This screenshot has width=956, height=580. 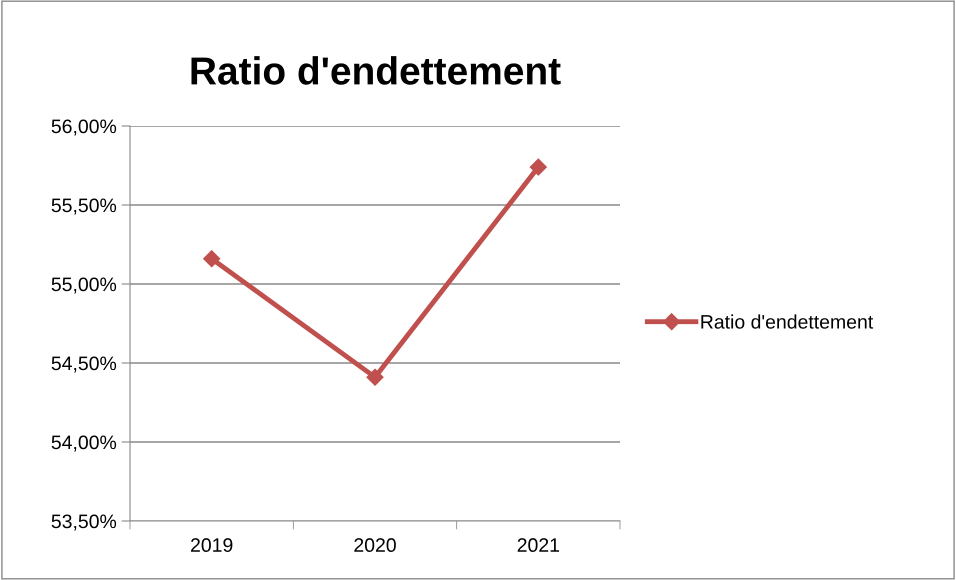 What do you see at coordinates (375, 545) in the screenshot?
I see `x-tick-label: 2020` at bounding box center [375, 545].